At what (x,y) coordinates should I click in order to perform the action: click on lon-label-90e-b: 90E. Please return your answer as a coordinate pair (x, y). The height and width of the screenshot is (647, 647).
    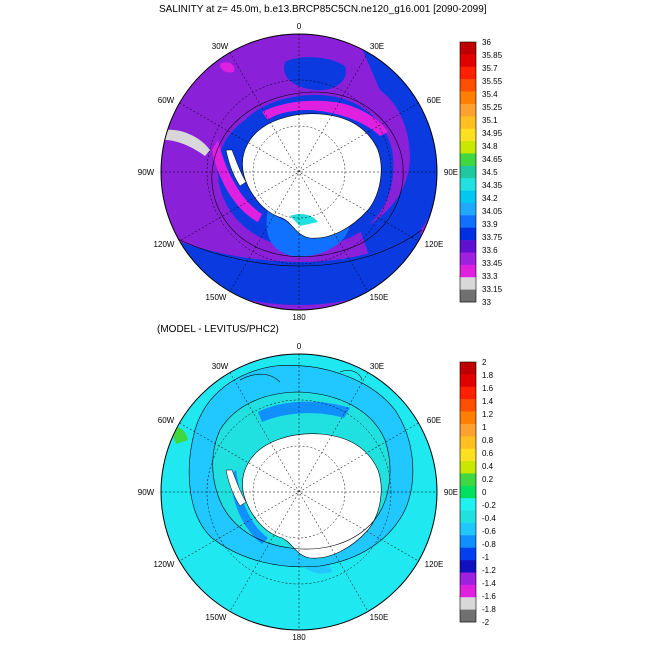
    Looking at the image, I should click on (451, 492).